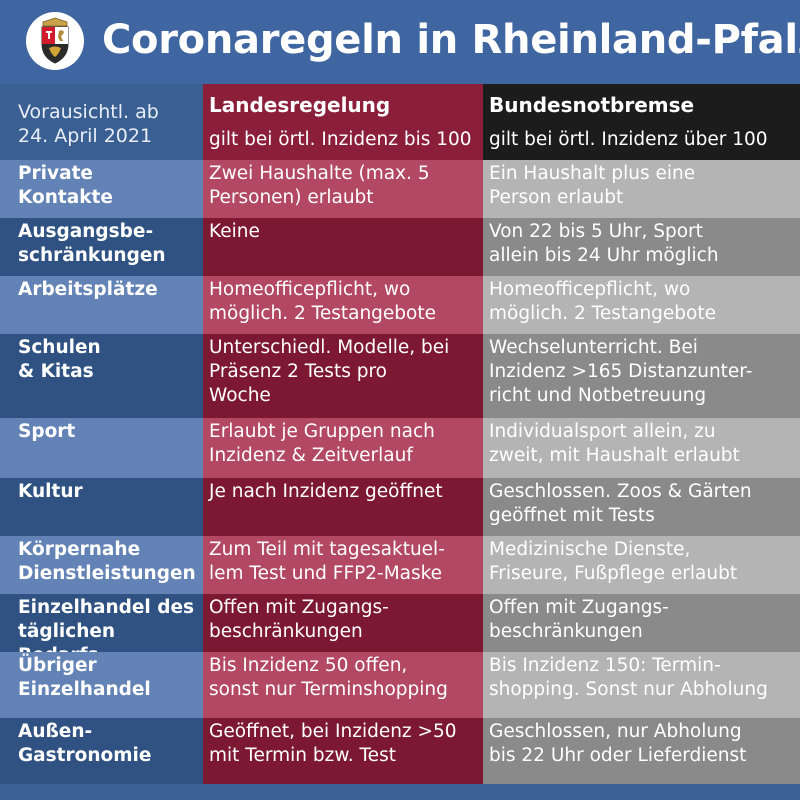  What do you see at coordinates (101, 507) in the screenshot?
I see `row-label-cell: Kultur` at bounding box center [101, 507].